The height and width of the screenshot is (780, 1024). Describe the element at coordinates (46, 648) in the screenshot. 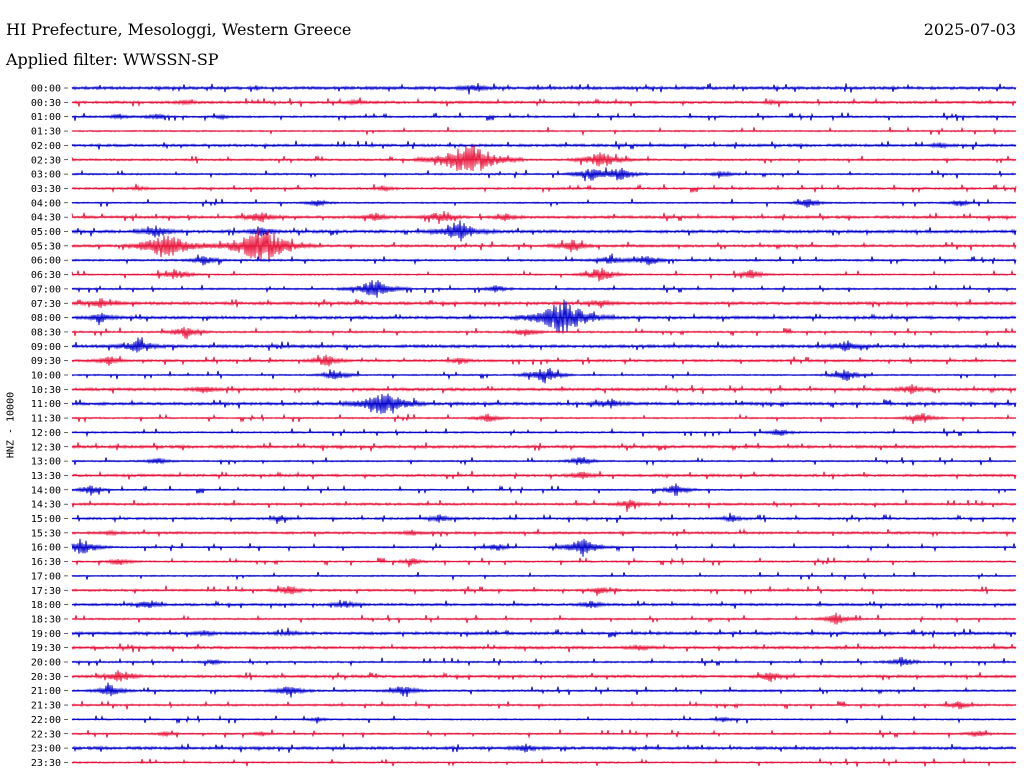

I see `time-label: 19:30` at that location.